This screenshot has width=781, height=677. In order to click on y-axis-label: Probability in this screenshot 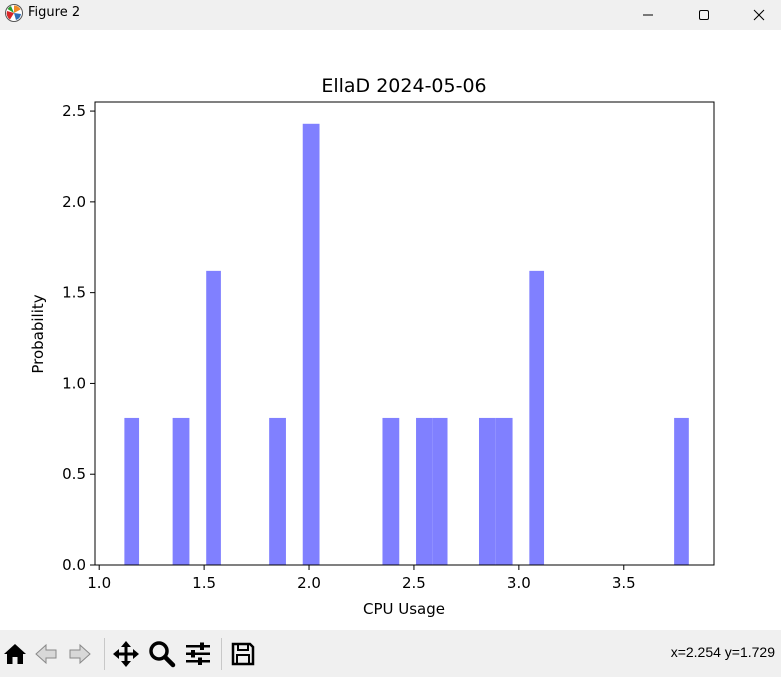, I will do `click(38, 333)`.